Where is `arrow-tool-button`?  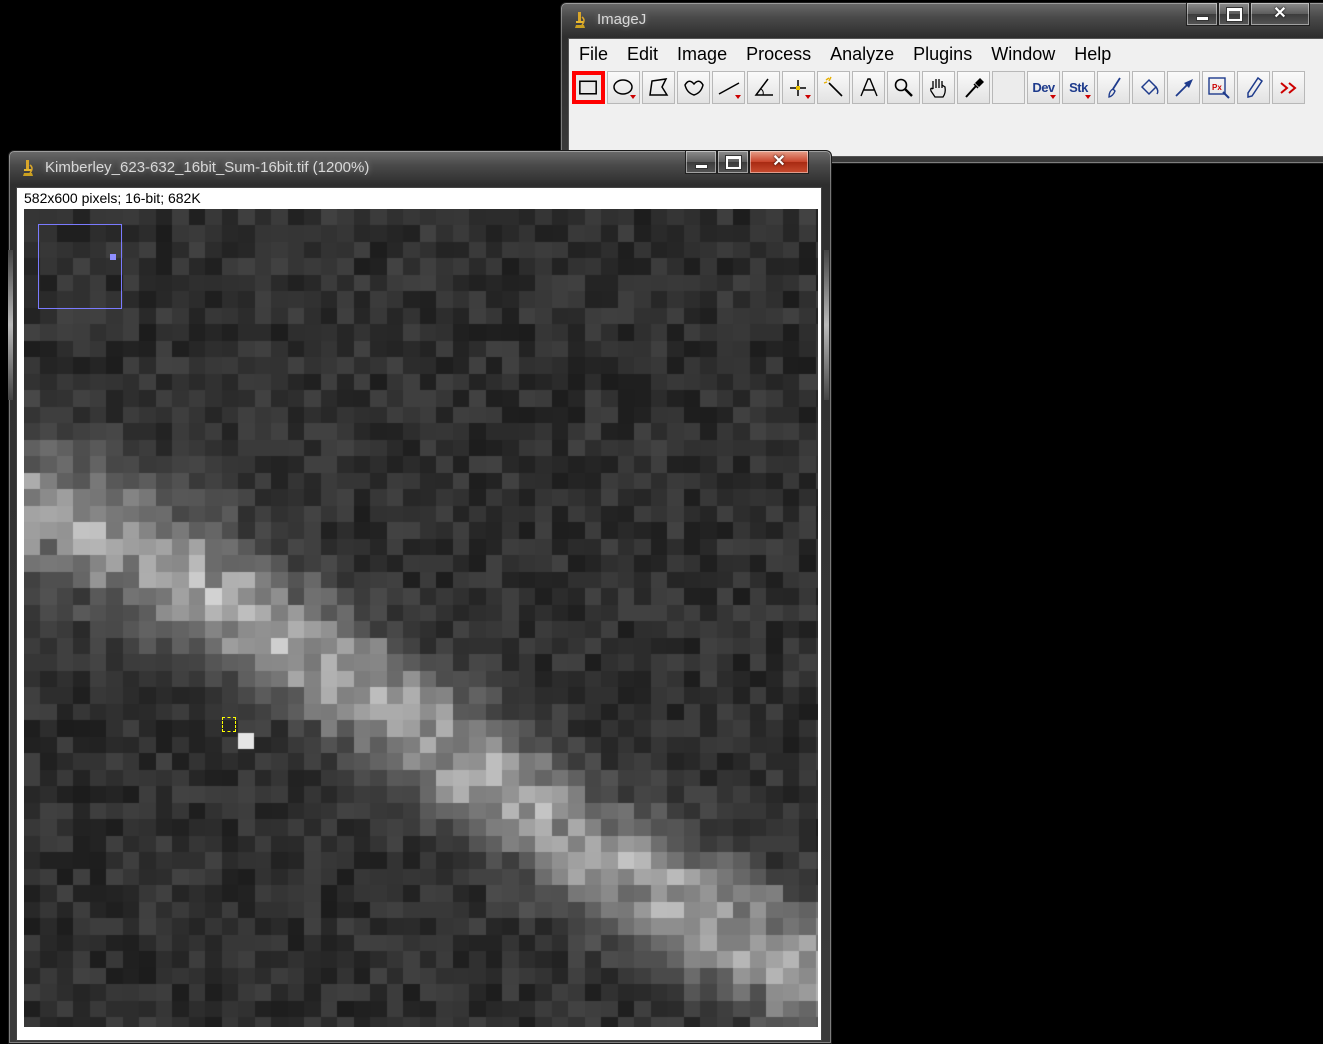 arrow-tool-button is located at coordinates (1183, 87).